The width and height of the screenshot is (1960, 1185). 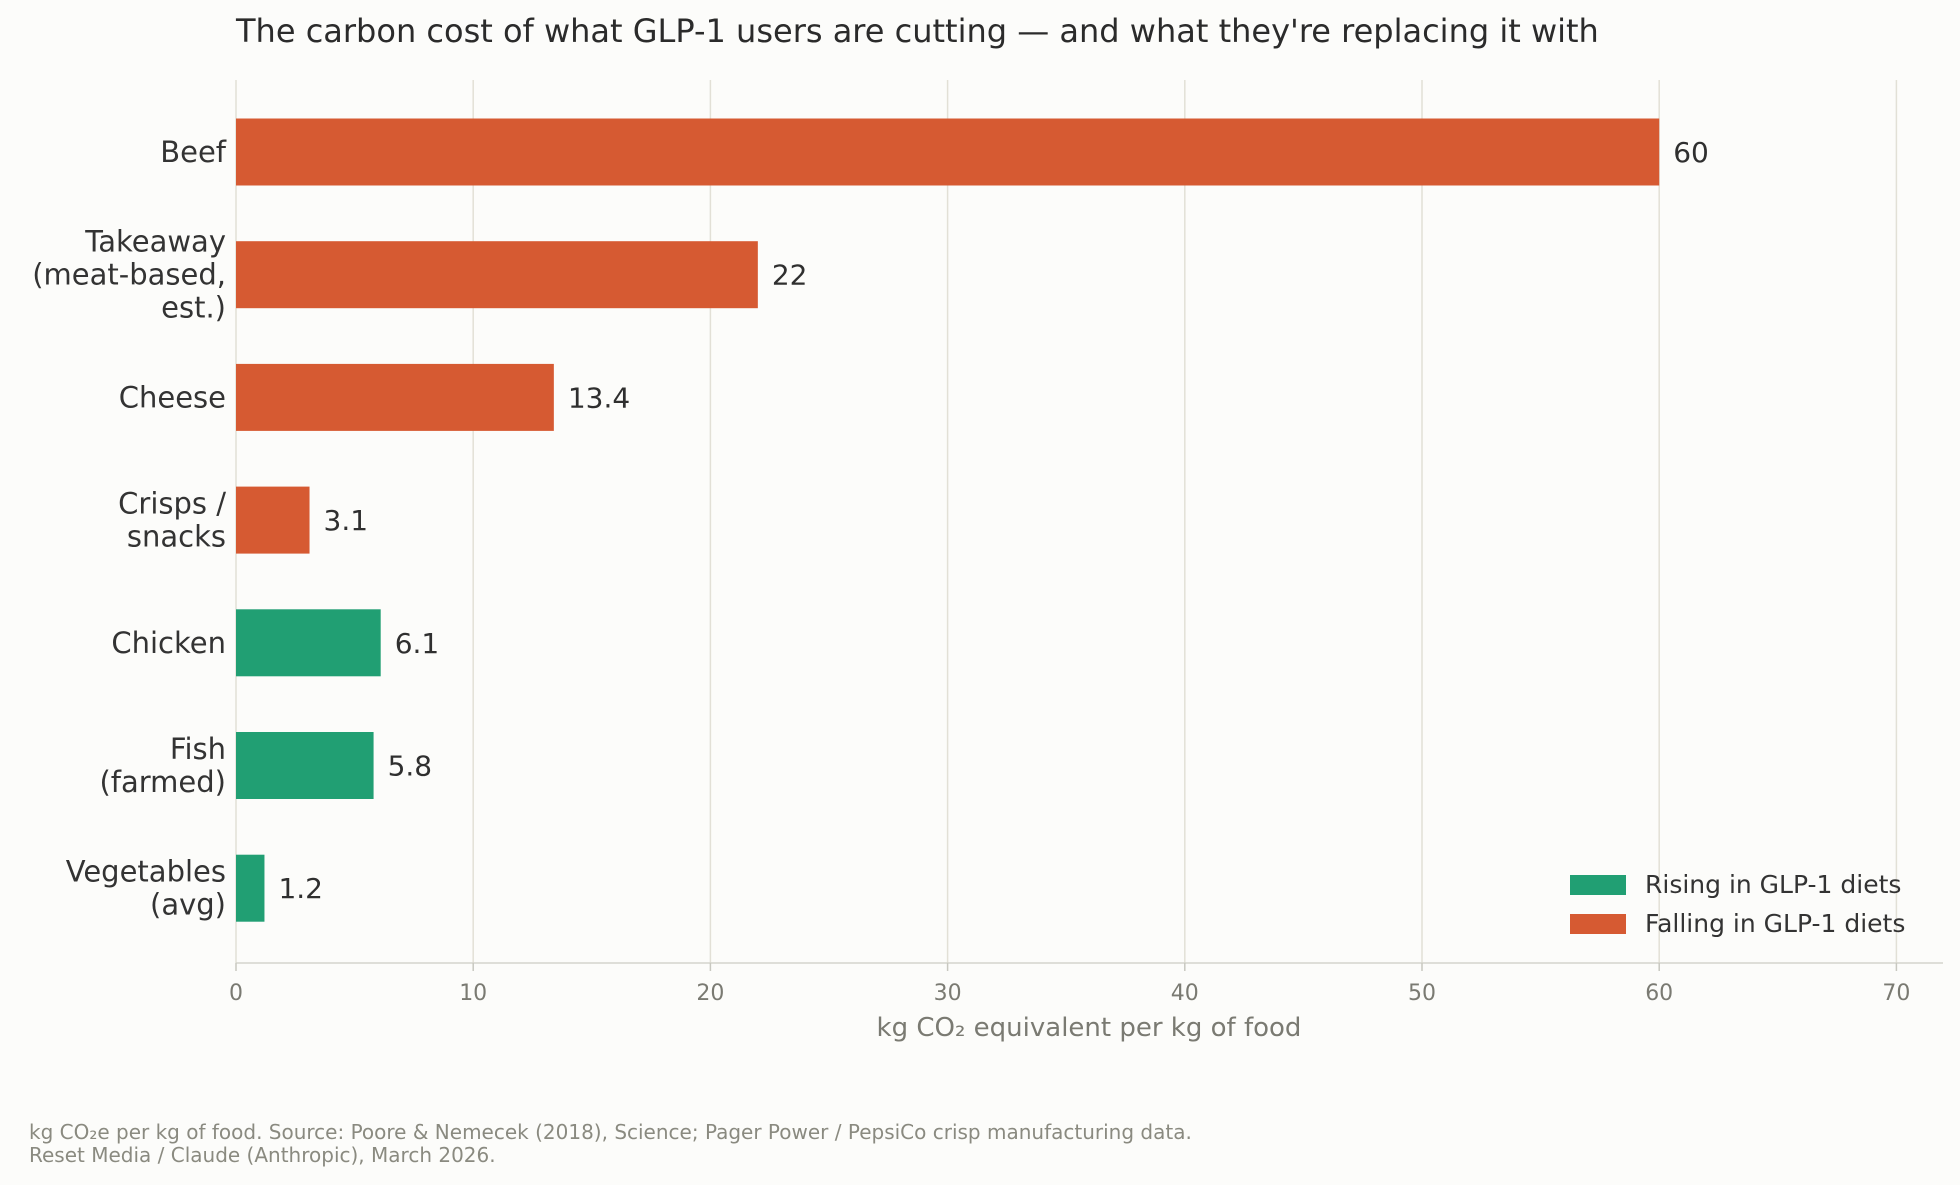 What do you see at coordinates (473, 993) in the screenshot?
I see `x-tick-label: 10` at bounding box center [473, 993].